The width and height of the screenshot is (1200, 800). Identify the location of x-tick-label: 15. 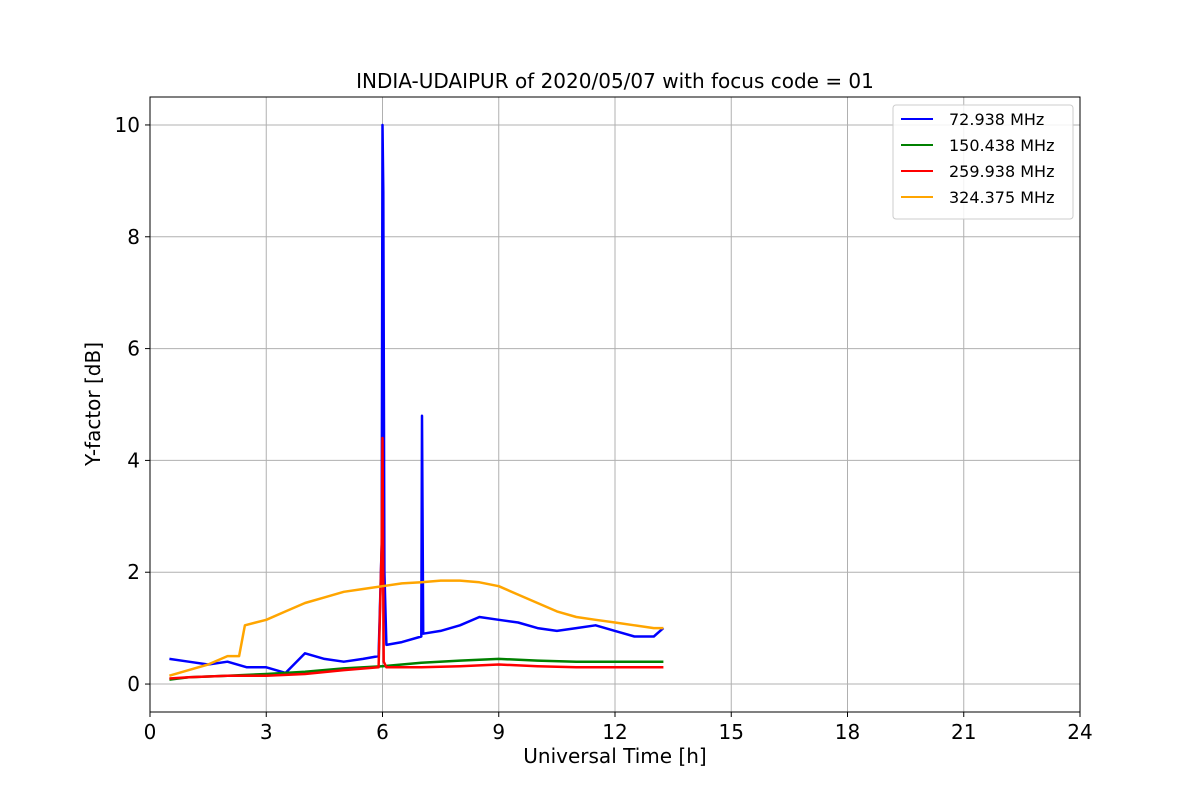
(731, 732).